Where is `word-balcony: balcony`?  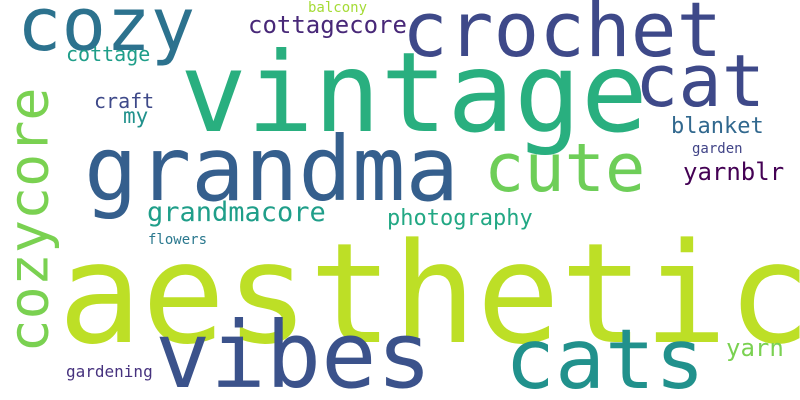
word-balcony: balcony is located at coordinates (338, 8).